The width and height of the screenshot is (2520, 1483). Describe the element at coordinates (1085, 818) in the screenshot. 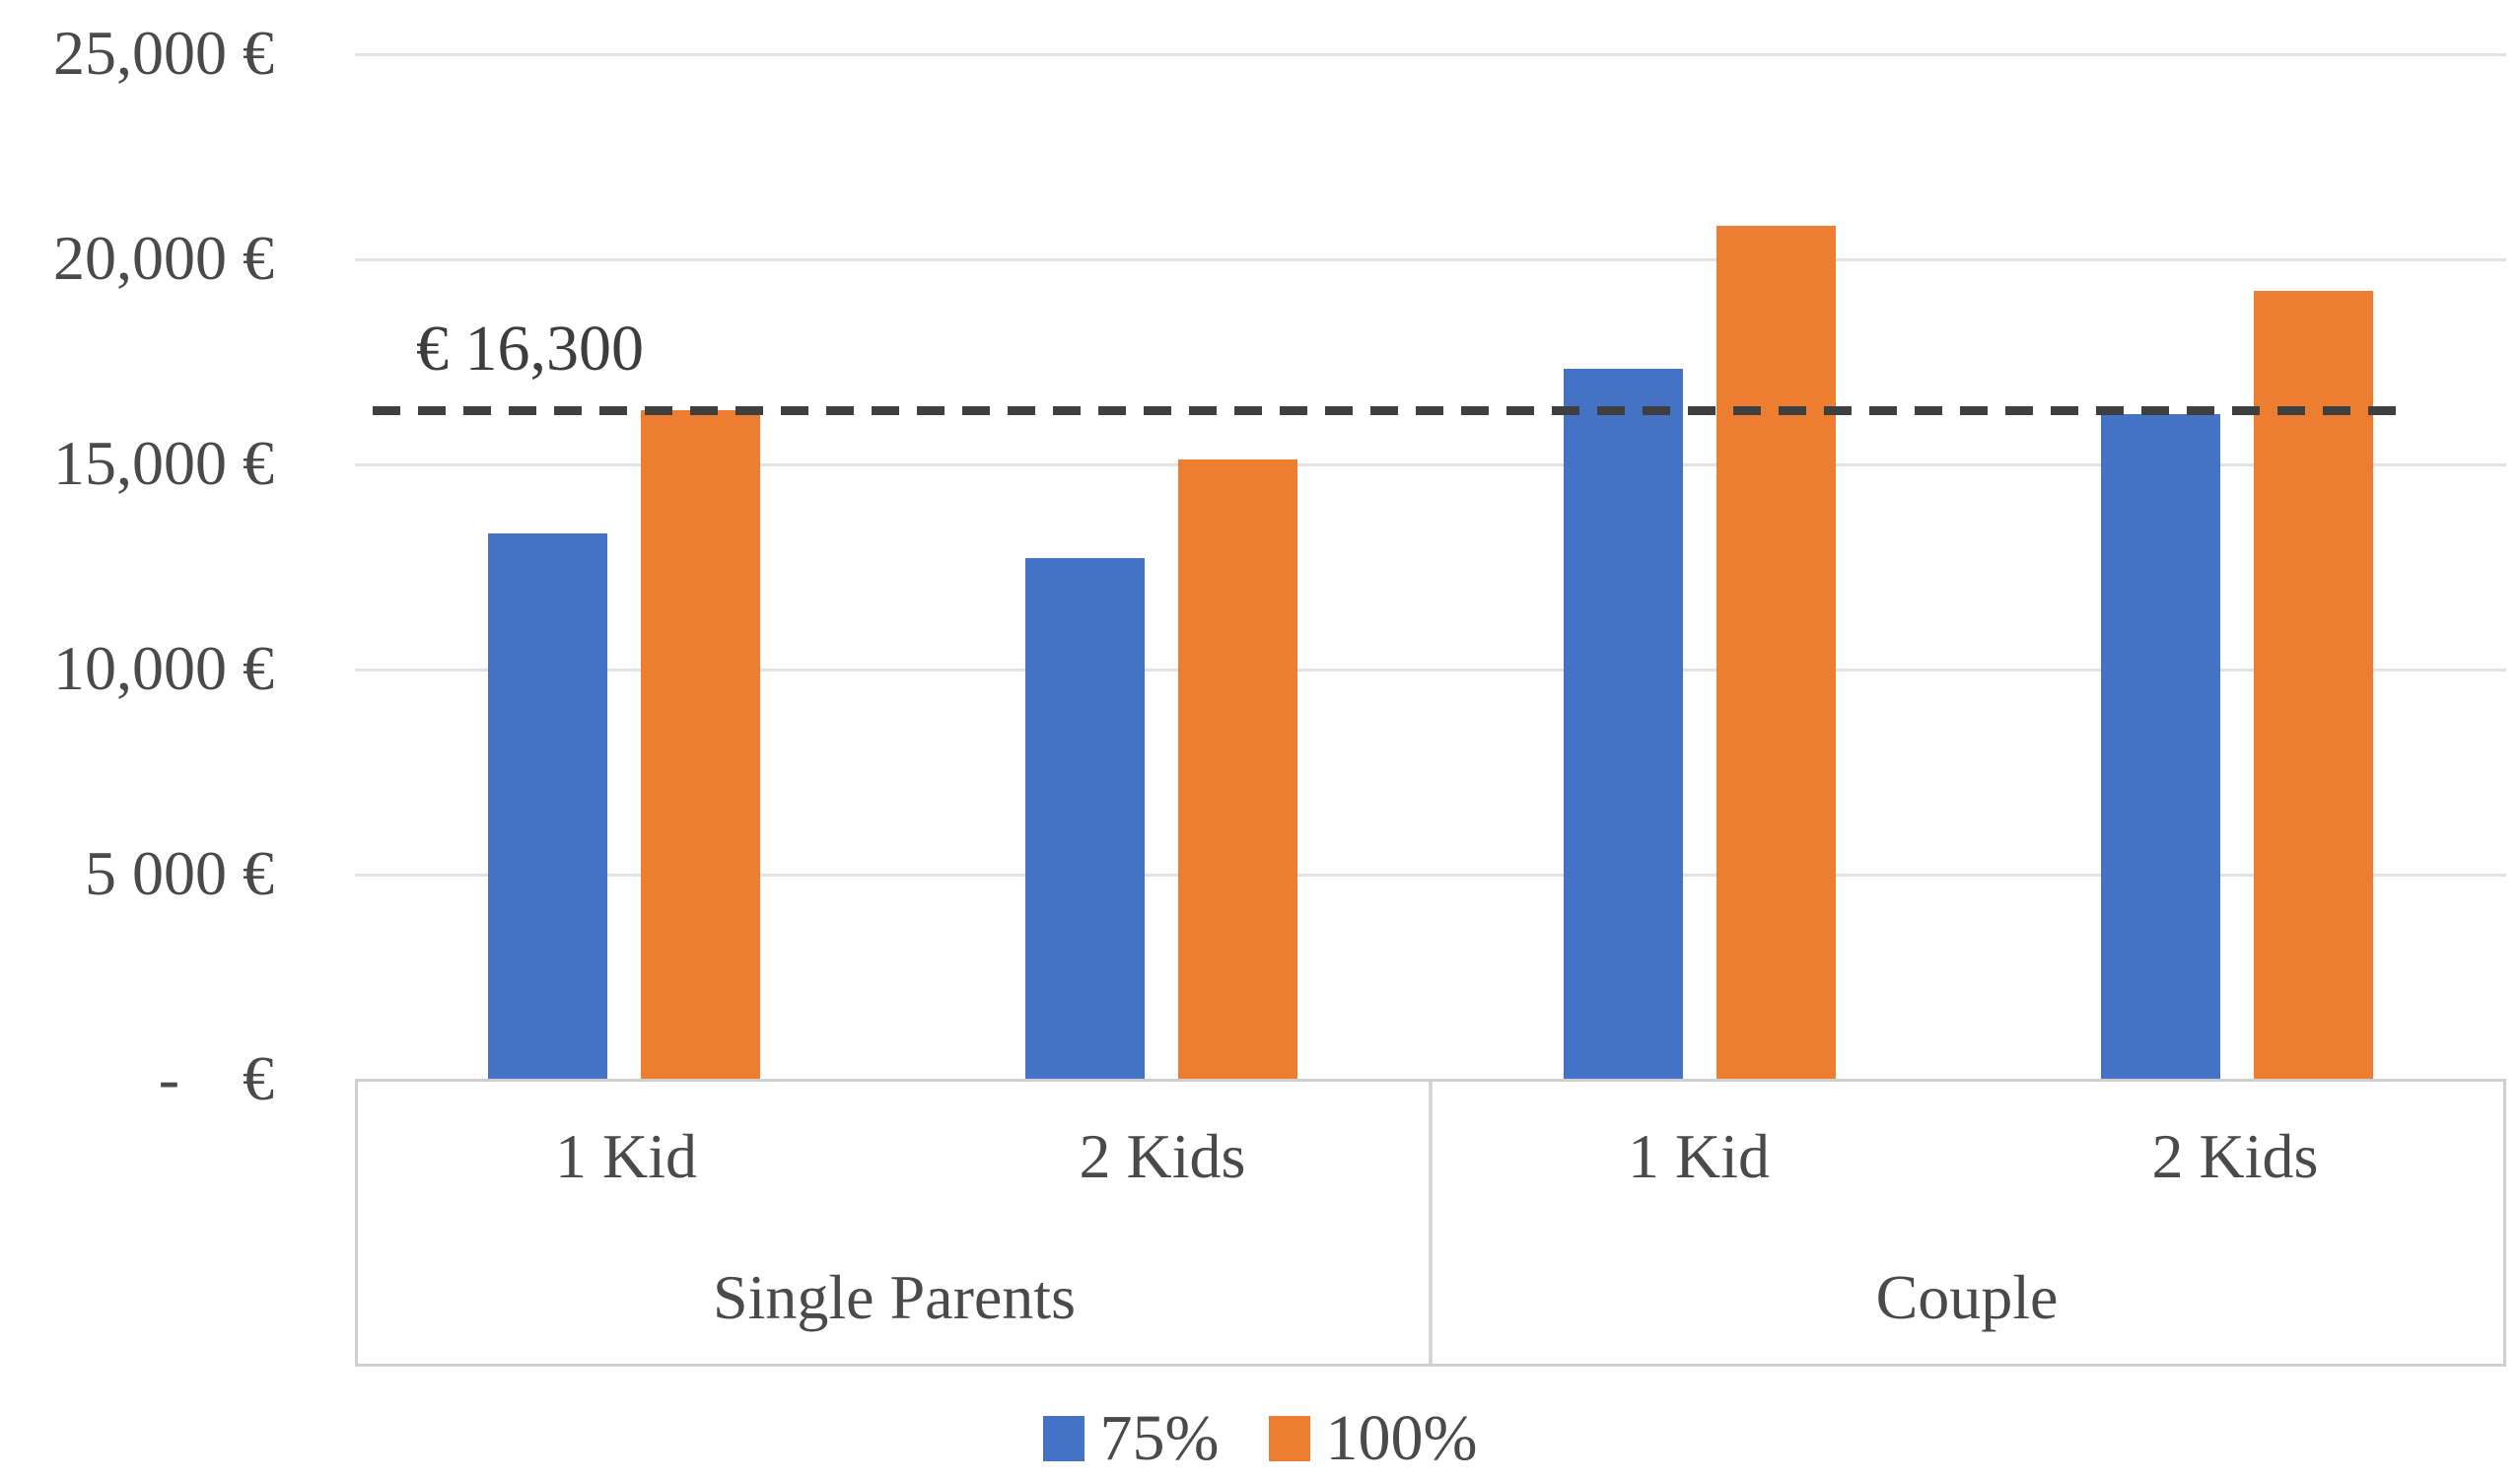

I see `bar-75pct-single-parents-2-kids` at that location.